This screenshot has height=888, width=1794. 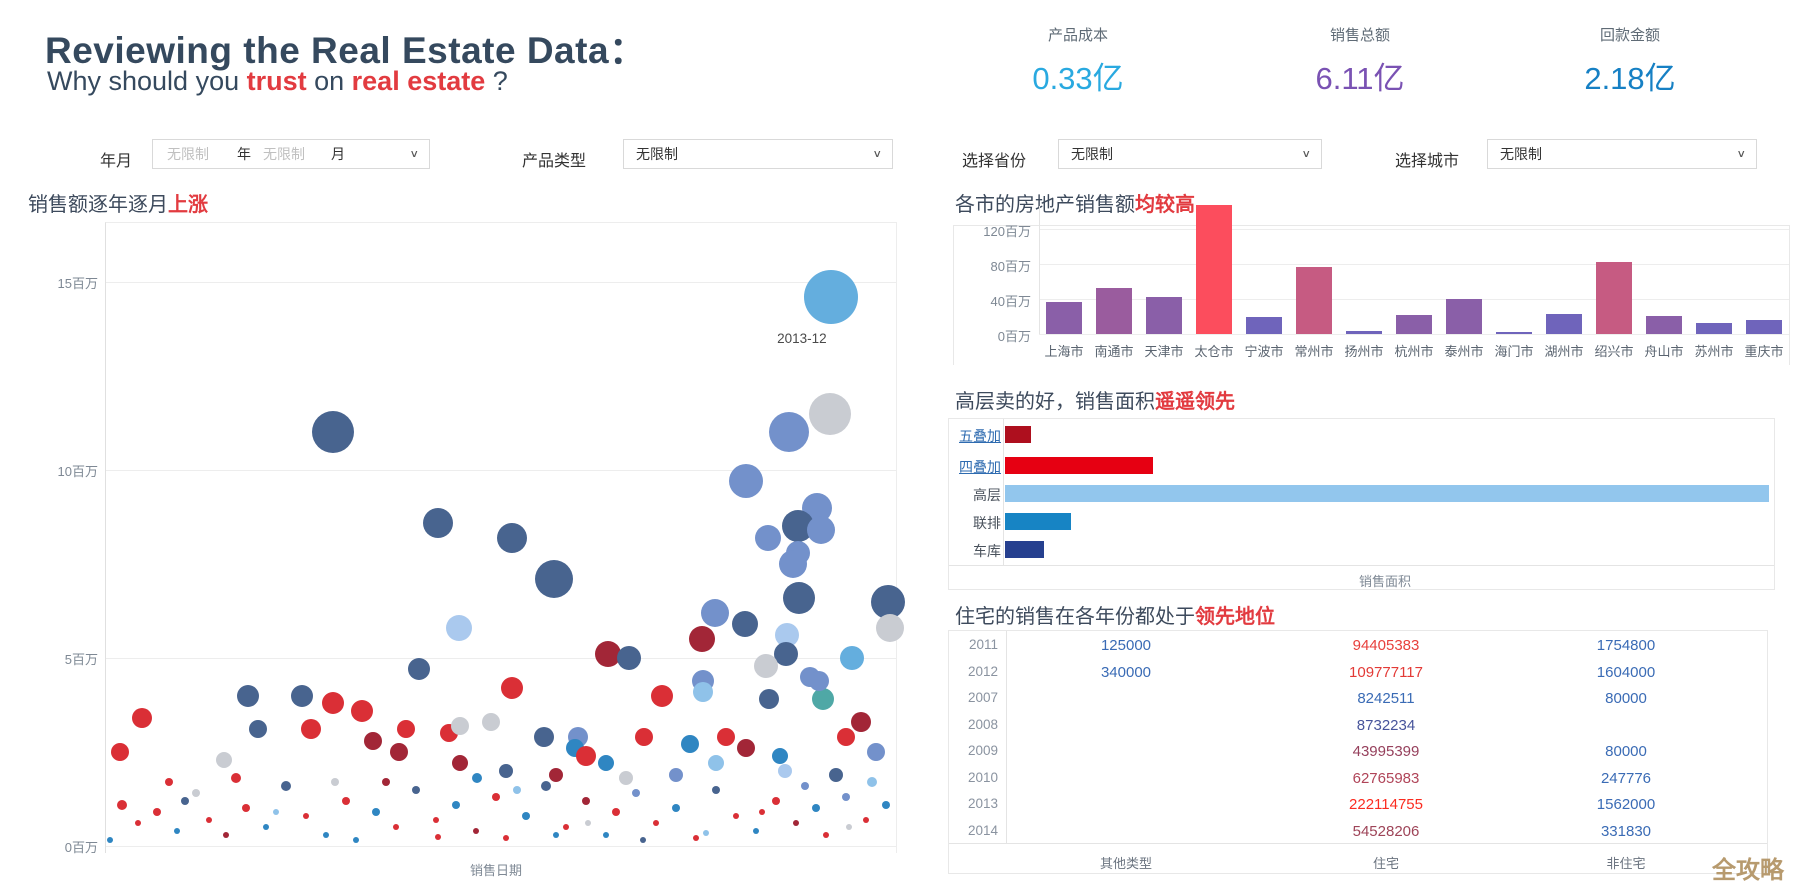 What do you see at coordinates (980, 436) in the screenshot?
I see `hbar-category-label: 五叠加` at bounding box center [980, 436].